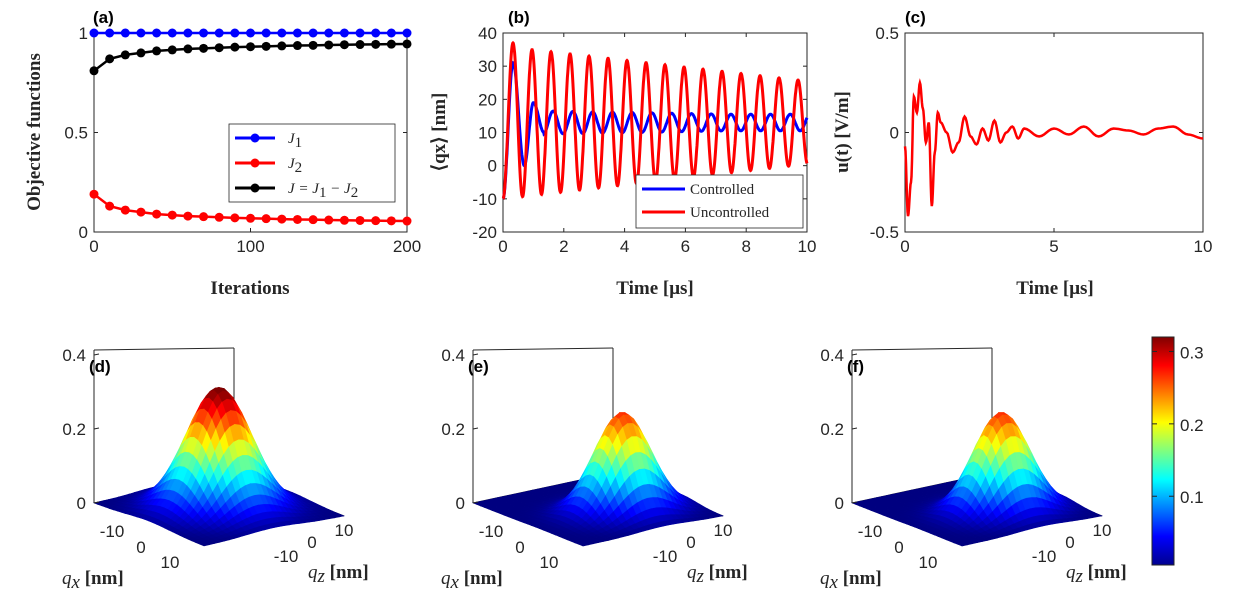  What do you see at coordinates (1177, 451) in the screenshot?
I see `colorbar: 0.1 0.2 0.3` at bounding box center [1177, 451].